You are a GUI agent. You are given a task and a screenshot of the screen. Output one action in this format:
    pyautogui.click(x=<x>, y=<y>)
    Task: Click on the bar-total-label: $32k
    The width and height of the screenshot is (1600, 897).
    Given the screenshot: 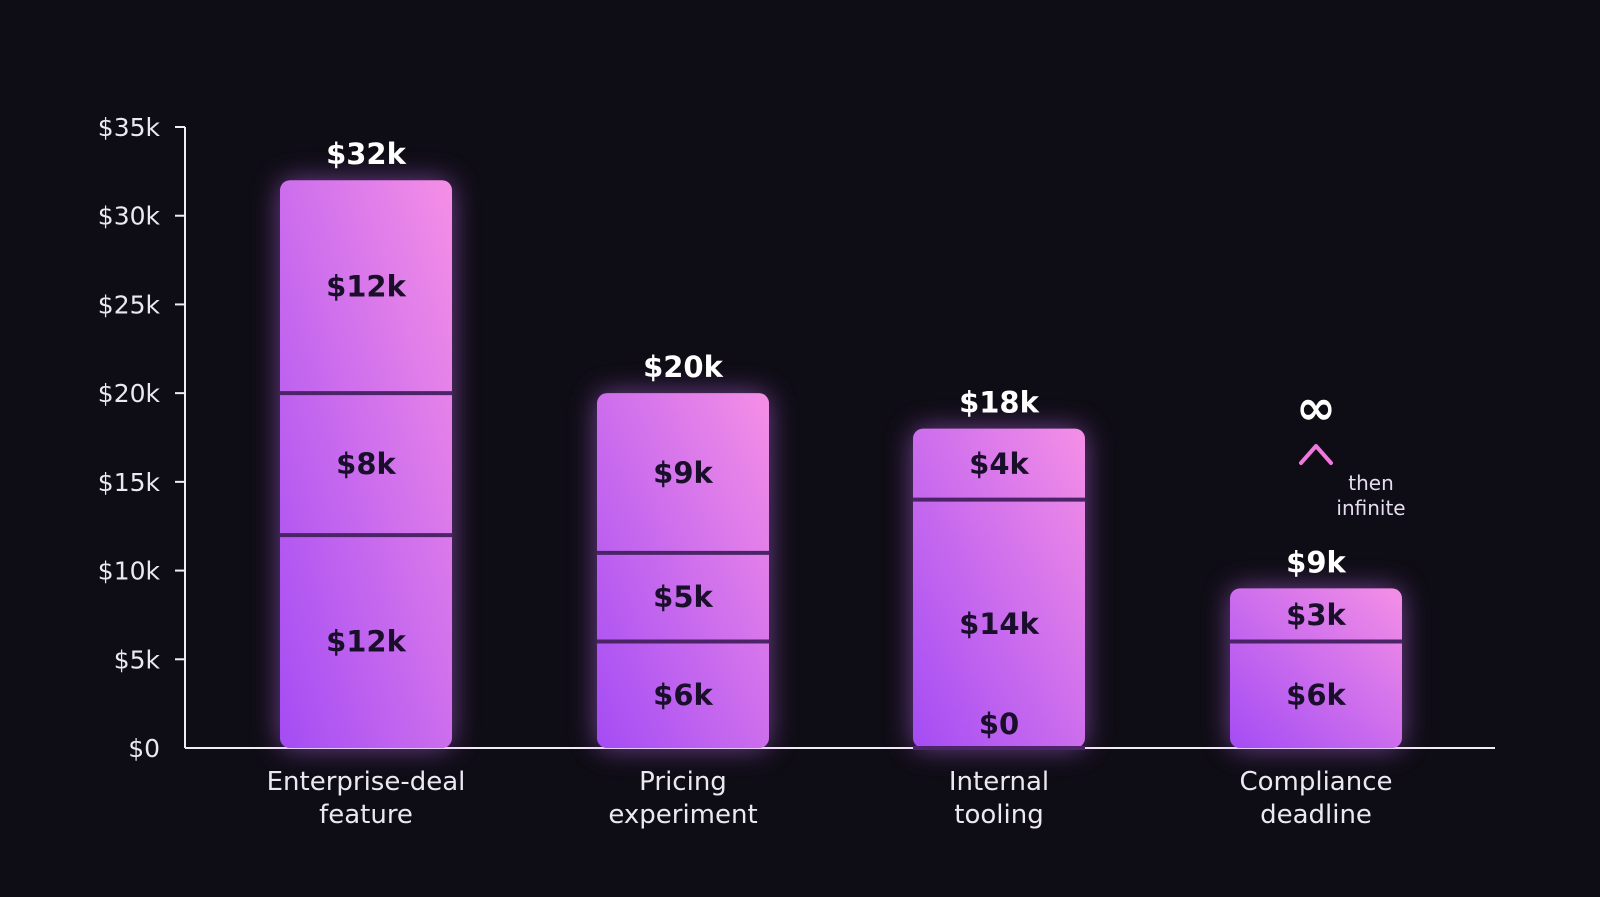 What is the action you would take?
    pyautogui.click(x=366, y=154)
    